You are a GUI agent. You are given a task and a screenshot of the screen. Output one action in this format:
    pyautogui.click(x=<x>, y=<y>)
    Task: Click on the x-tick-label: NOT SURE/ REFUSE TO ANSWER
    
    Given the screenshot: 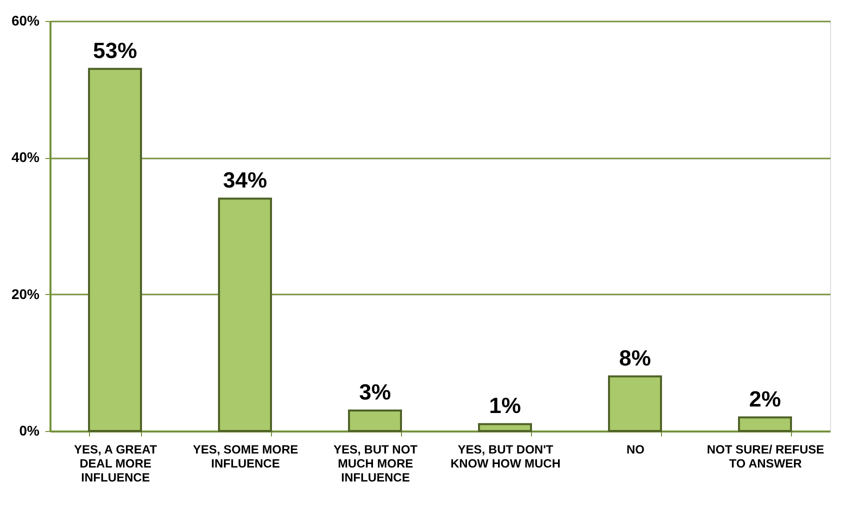 What is the action you would take?
    pyautogui.click(x=765, y=456)
    